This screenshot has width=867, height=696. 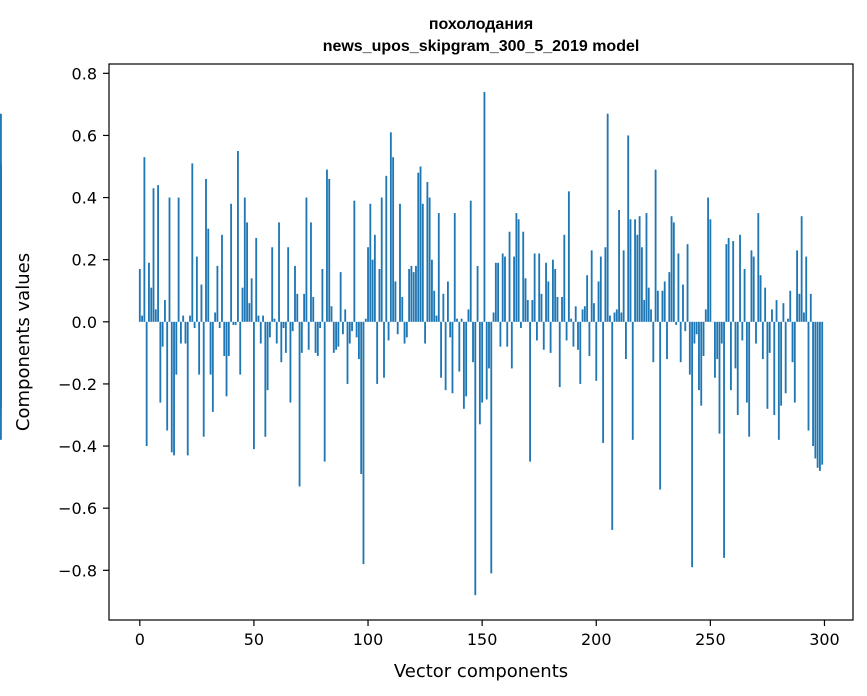 I want to click on x-tick-label: 0, so click(x=140, y=639).